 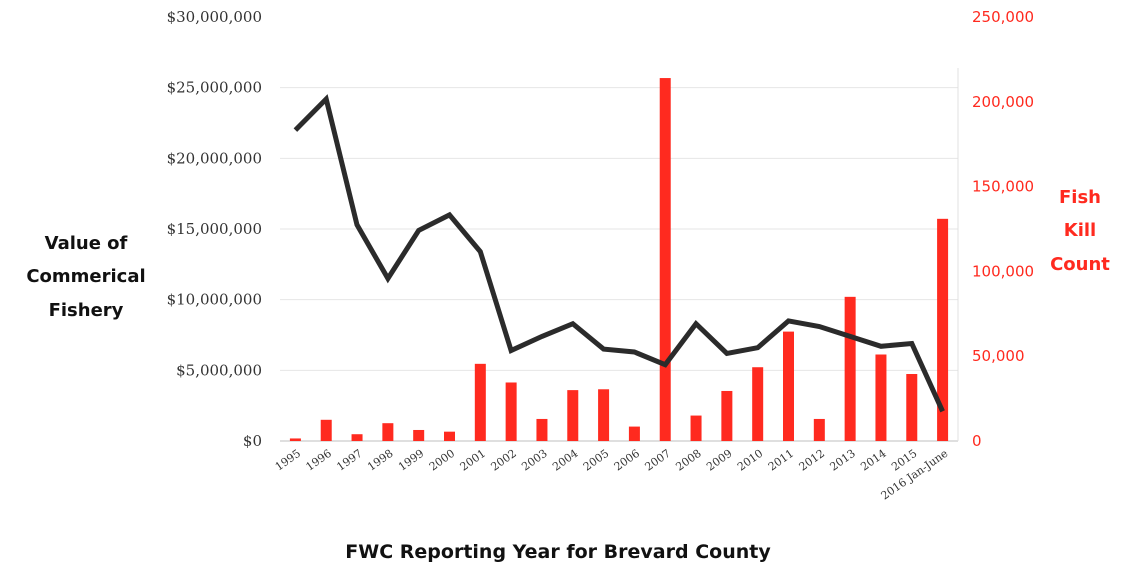 I want to click on x-tick-label: 2011, so click(x=781, y=460).